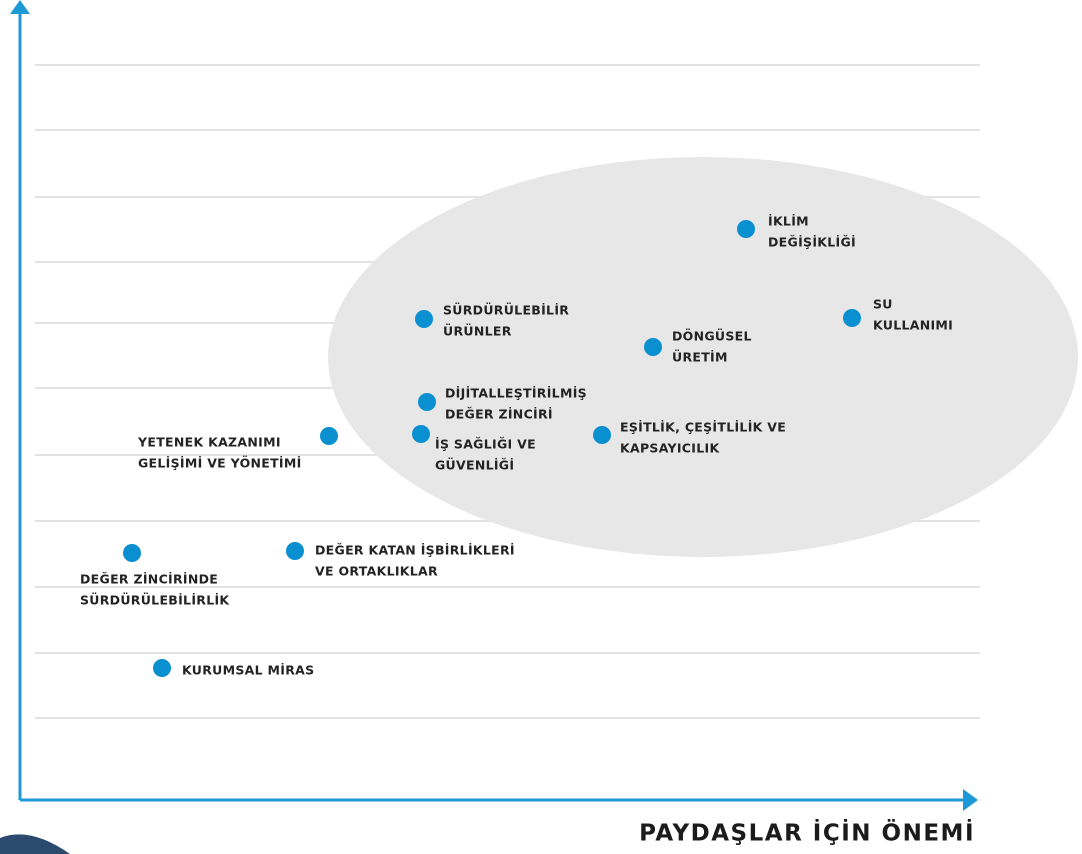 This screenshot has width=1082, height=854. I want to click on topic-label: KAPSAYICILIK, so click(670, 448).